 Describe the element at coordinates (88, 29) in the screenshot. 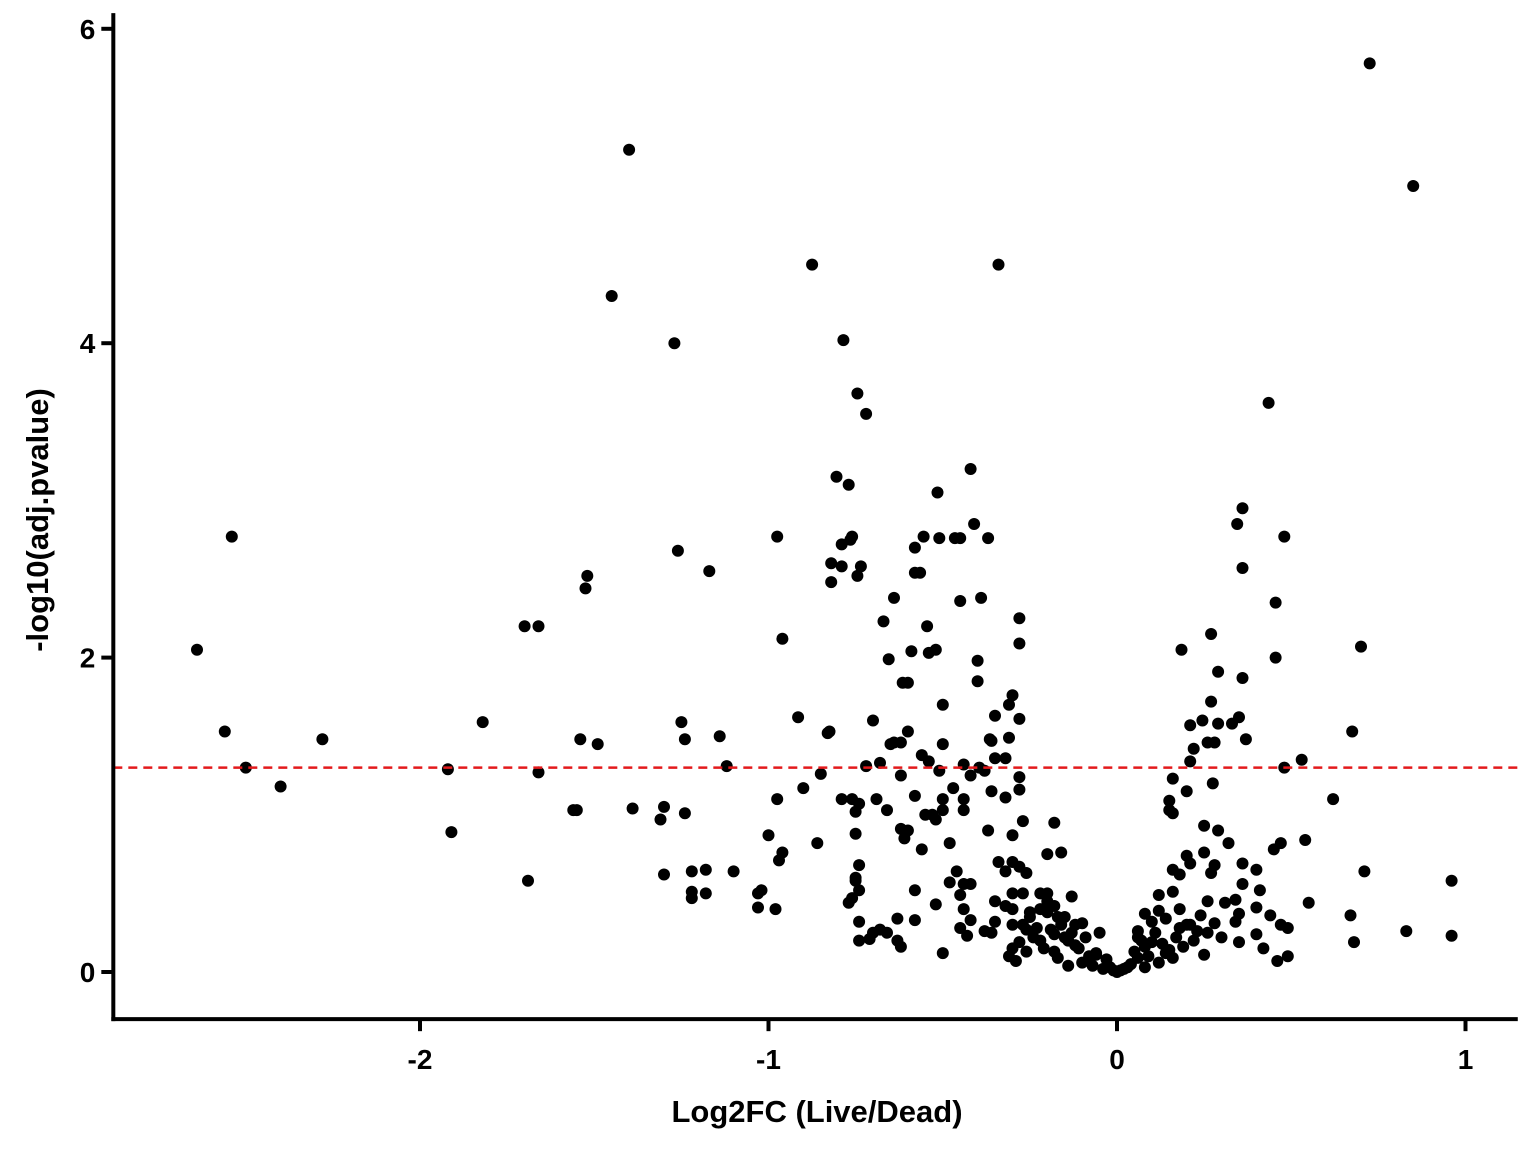

I see `y-tick-label: 6` at that location.